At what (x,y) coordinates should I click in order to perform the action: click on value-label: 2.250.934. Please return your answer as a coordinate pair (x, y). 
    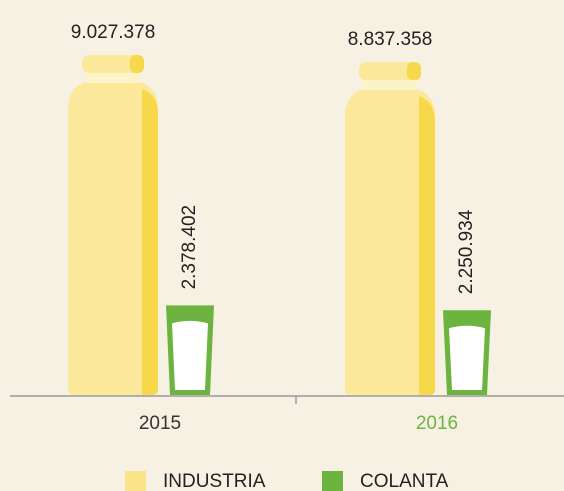
    Looking at the image, I should click on (466, 251).